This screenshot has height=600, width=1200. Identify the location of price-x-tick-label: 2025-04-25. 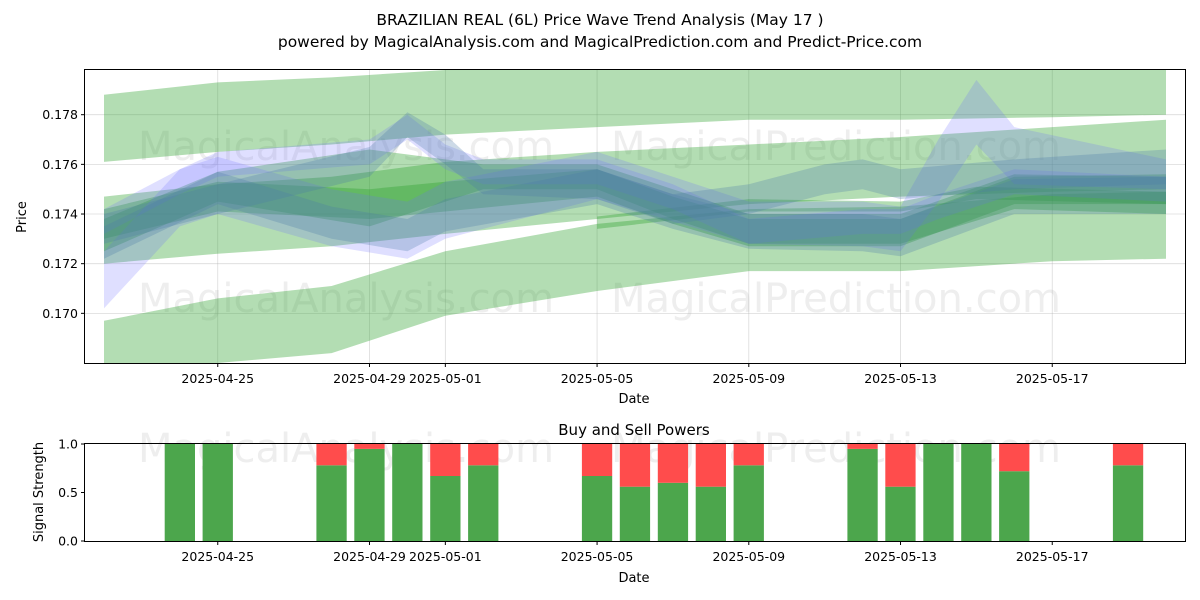
(217, 378).